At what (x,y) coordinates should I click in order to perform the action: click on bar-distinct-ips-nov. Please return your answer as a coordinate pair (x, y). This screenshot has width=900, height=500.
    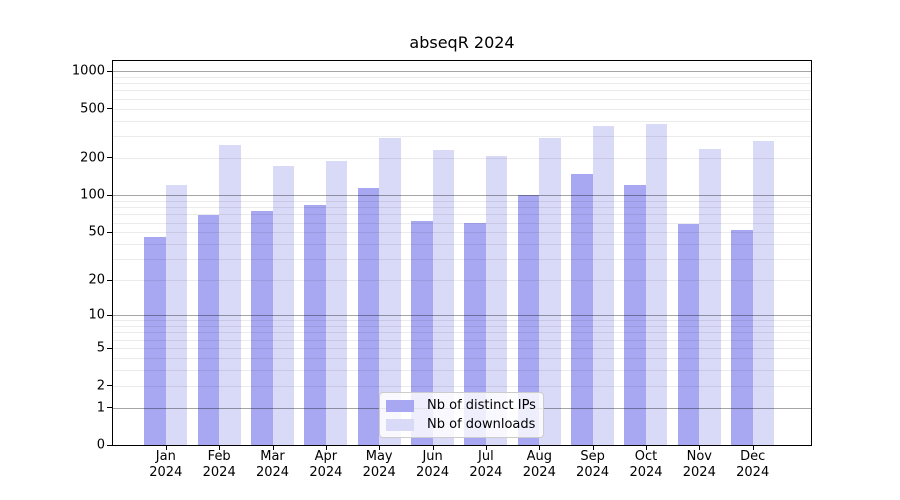
    Looking at the image, I should click on (688, 334).